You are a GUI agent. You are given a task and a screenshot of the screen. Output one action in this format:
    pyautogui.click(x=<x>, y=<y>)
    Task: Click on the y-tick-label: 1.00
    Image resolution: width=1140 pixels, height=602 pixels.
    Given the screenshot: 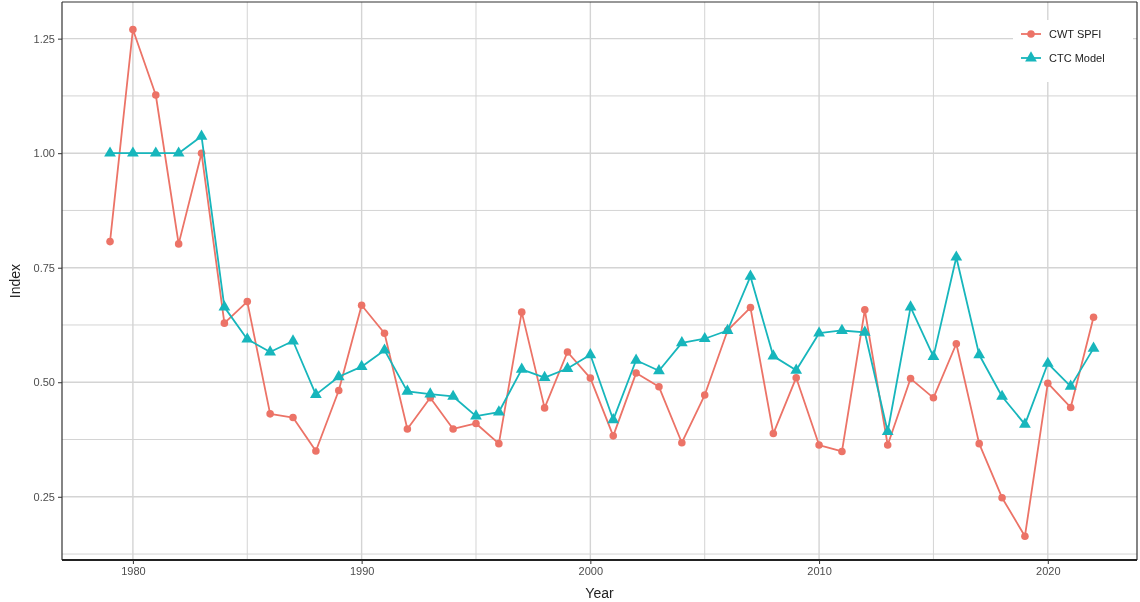 What is the action you would take?
    pyautogui.click(x=44, y=153)
    